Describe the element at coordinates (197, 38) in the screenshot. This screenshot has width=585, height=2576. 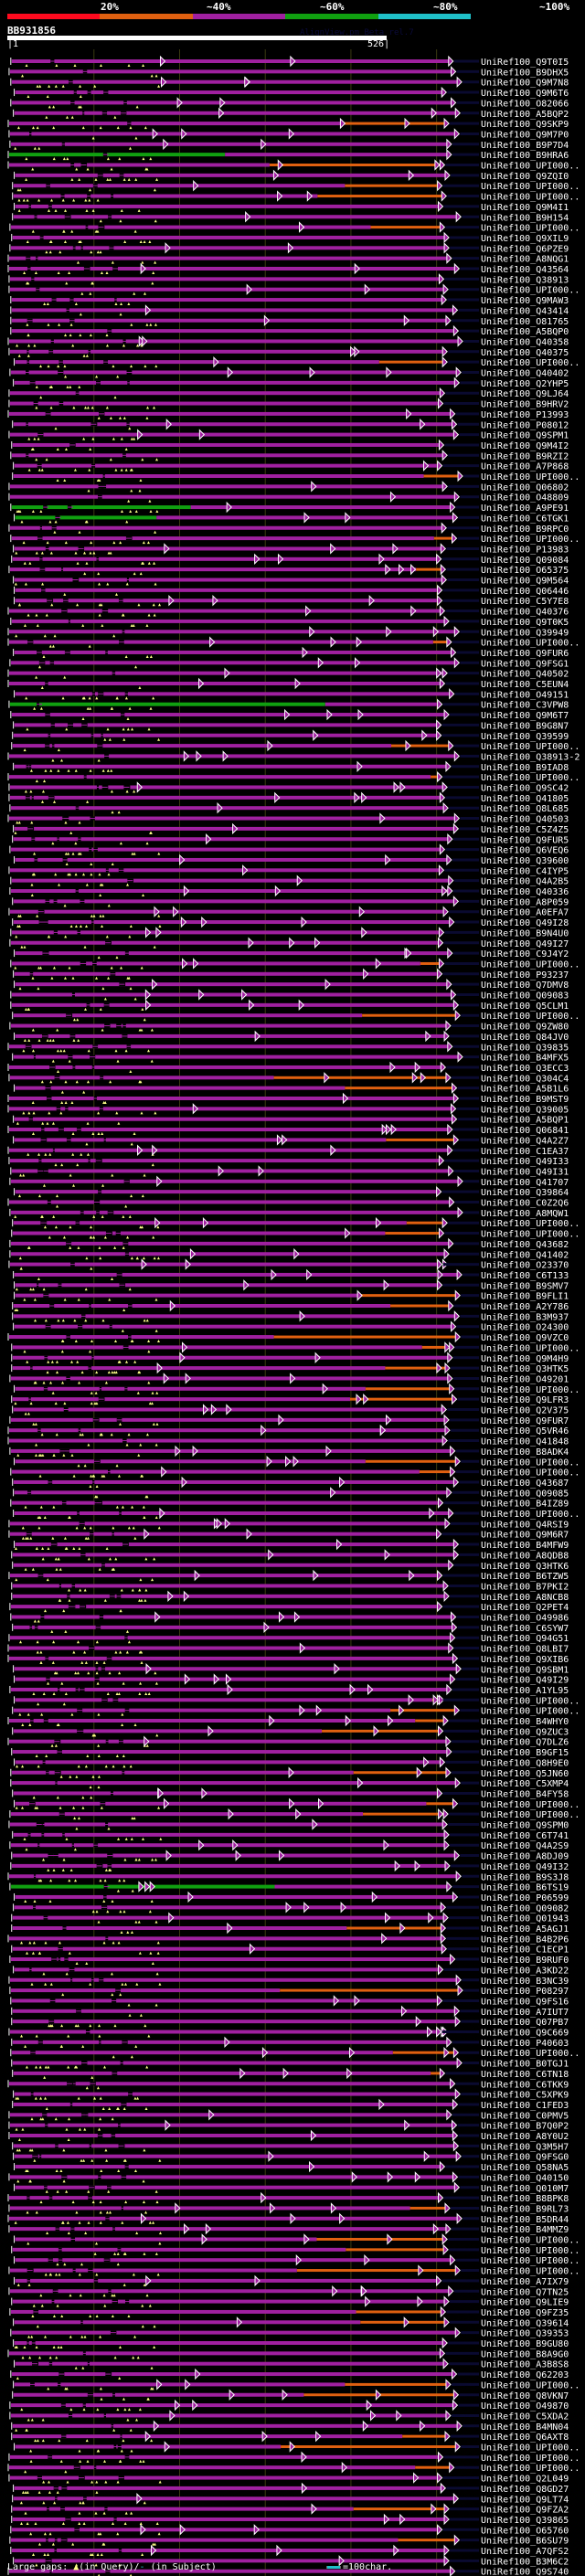
I see `query-bar` at that location.